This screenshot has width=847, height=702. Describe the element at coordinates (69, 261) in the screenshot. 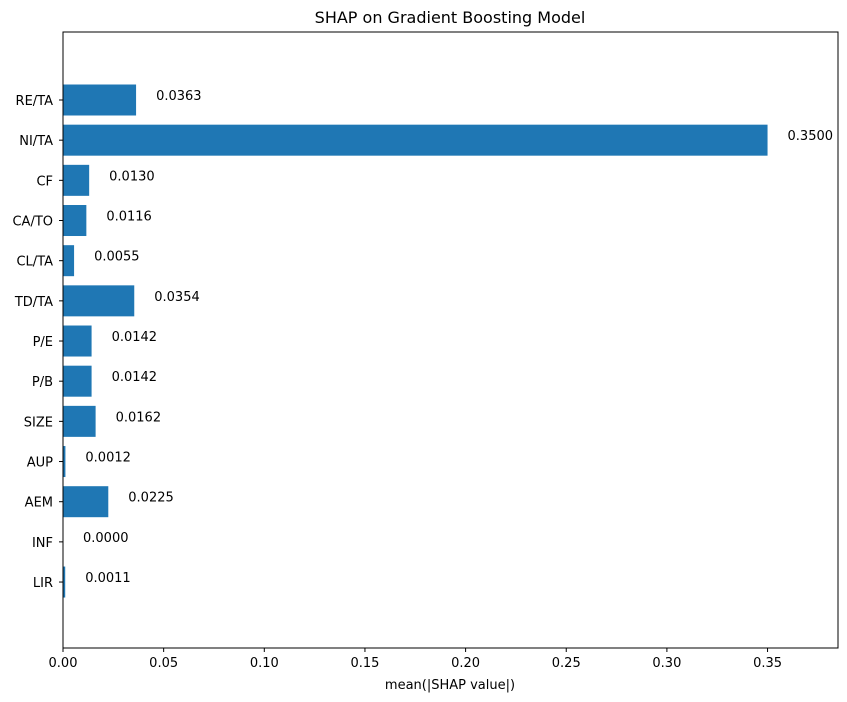

I see `bar-cl-ta` at that location.